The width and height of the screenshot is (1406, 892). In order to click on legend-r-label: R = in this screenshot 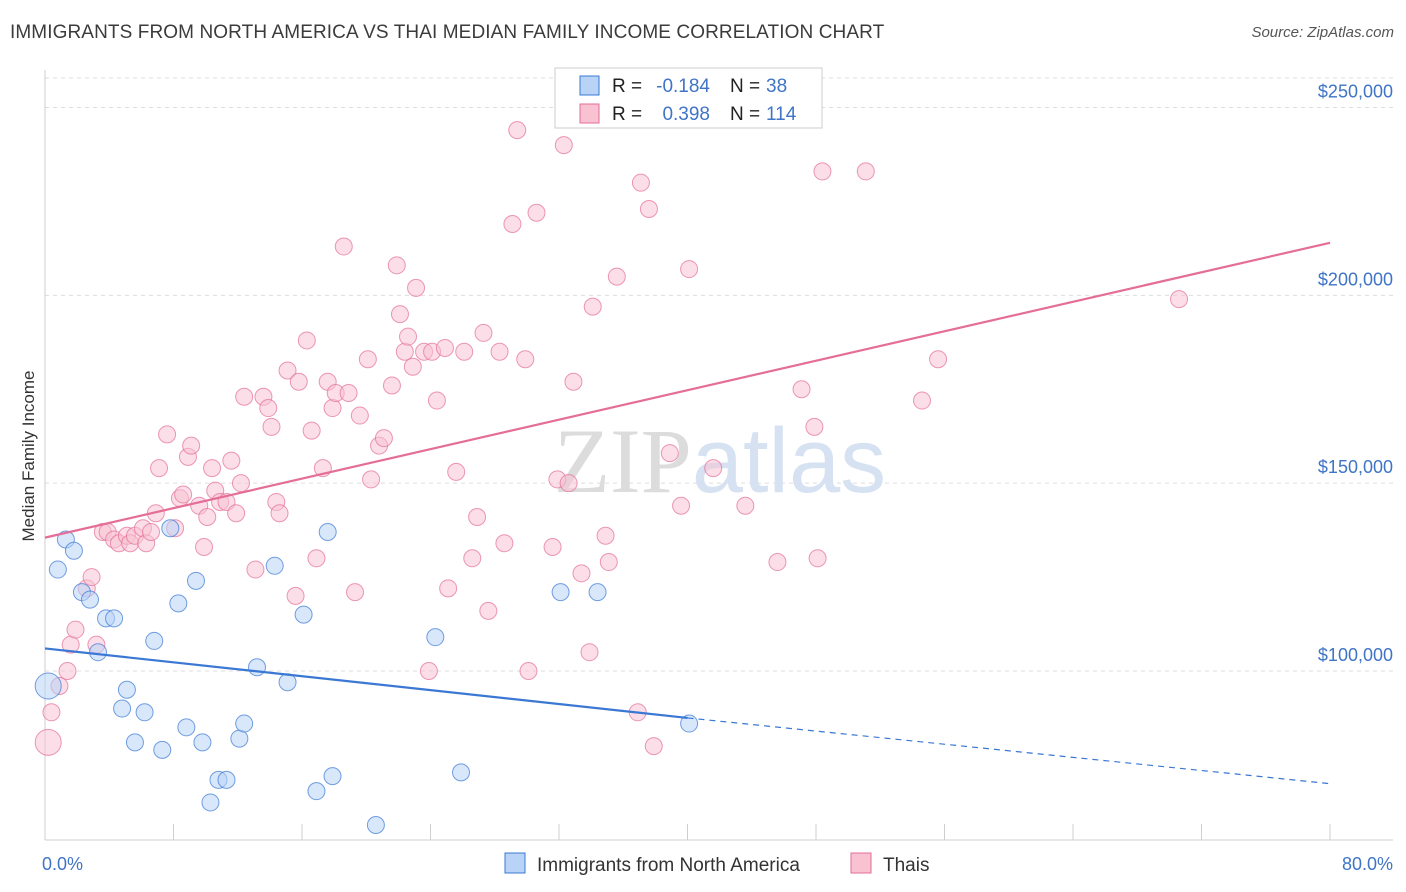, I will do `click(627, 114)`.